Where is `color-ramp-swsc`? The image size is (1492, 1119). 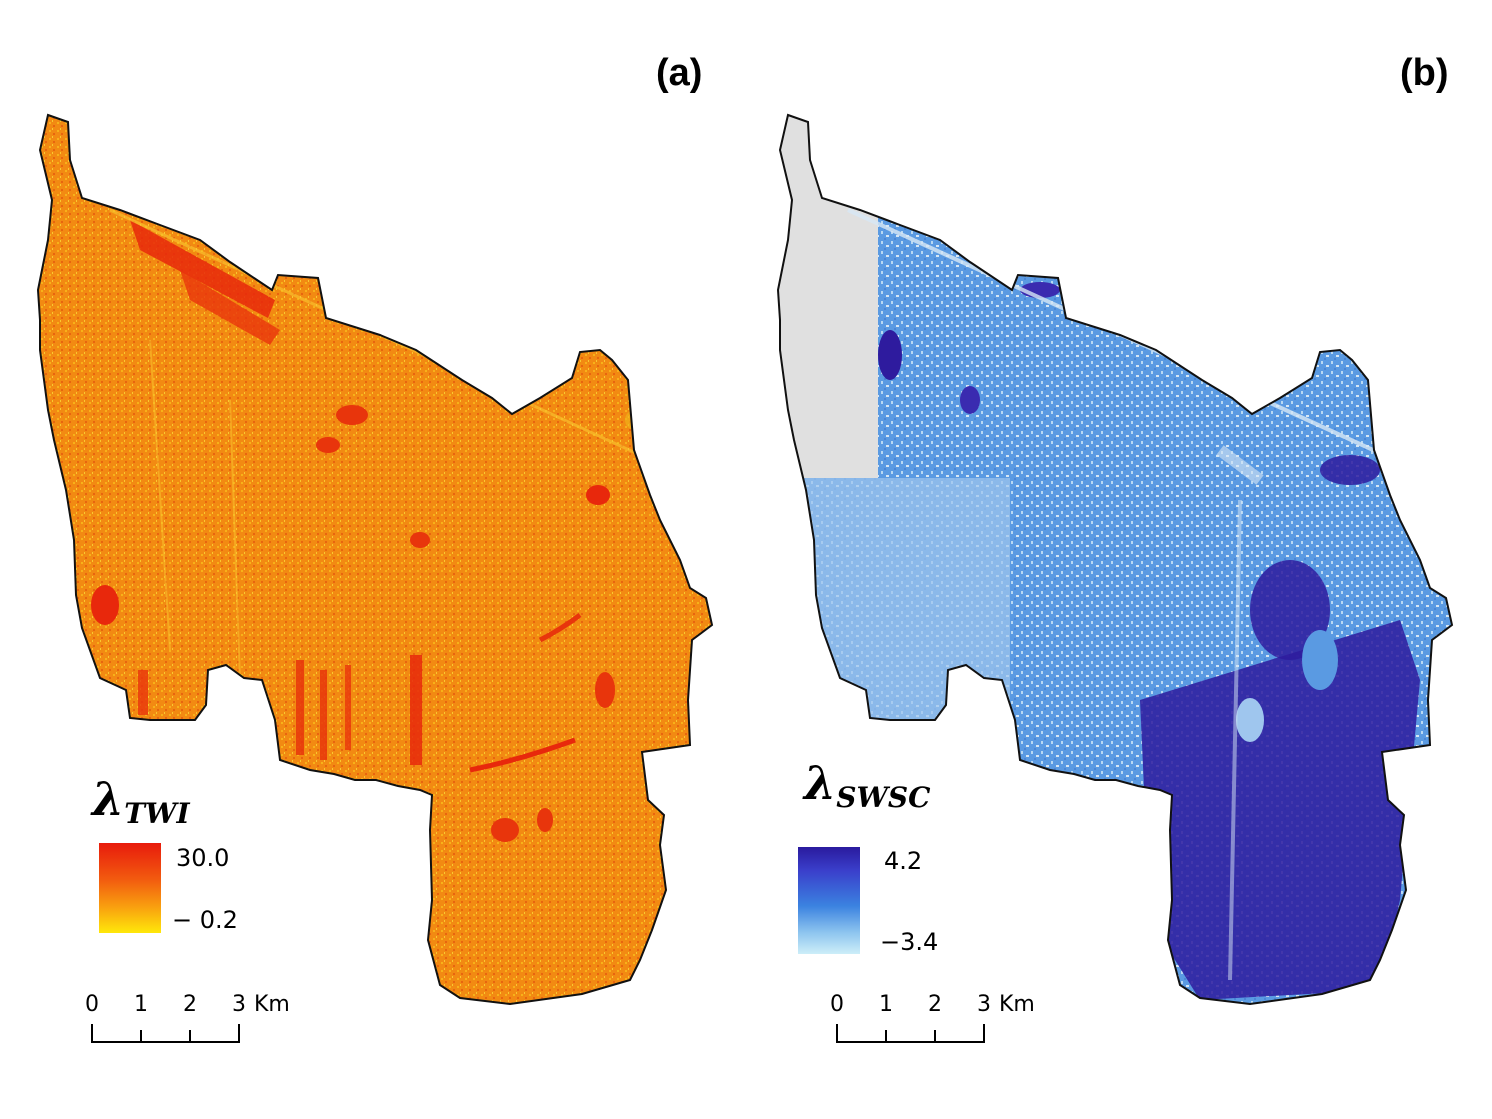
color-ramp-swsc is located at coordinates (829, 900).